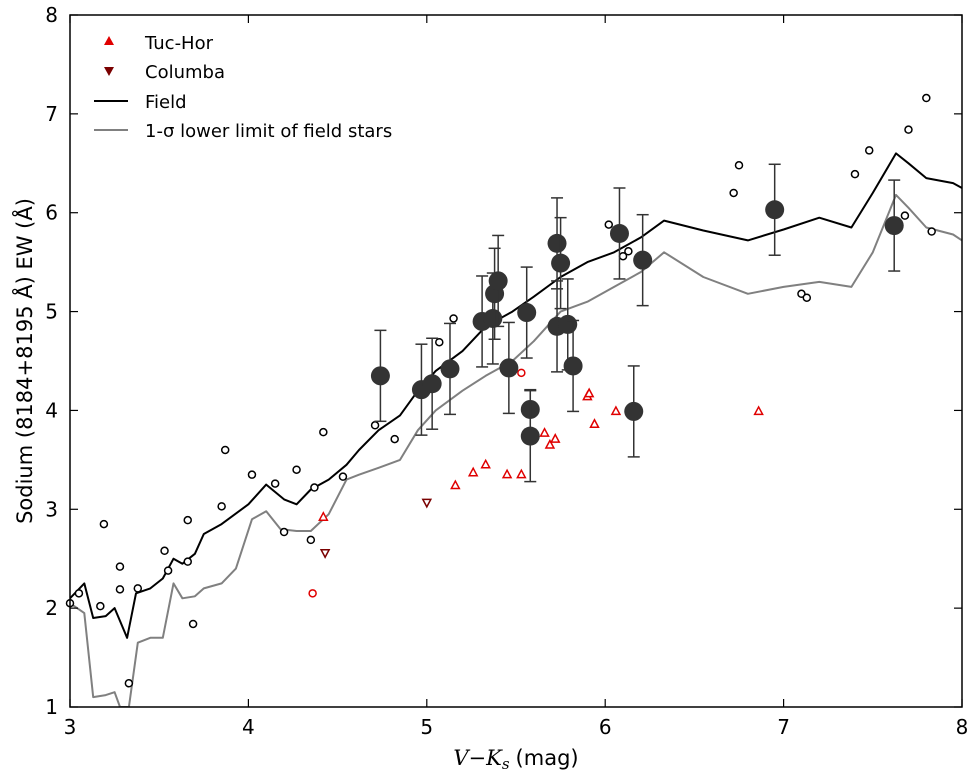  I want to click on legend-label-columba: Columba, so click(185, 72).